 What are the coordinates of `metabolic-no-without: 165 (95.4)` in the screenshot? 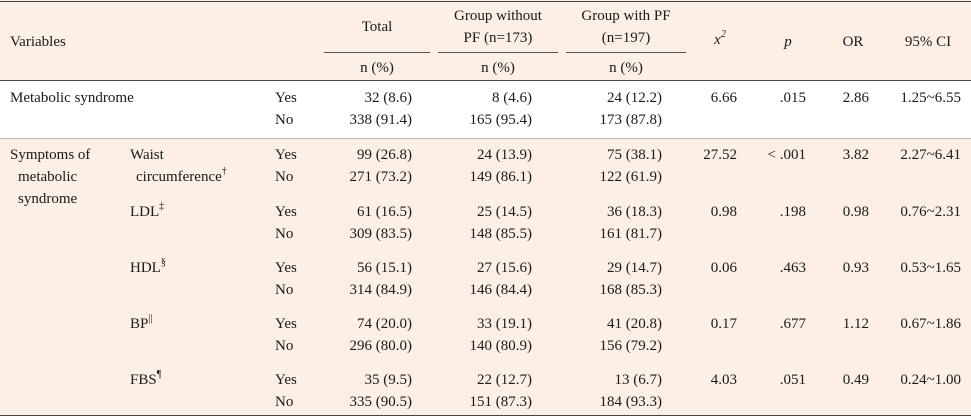 It's located at (501, 120).